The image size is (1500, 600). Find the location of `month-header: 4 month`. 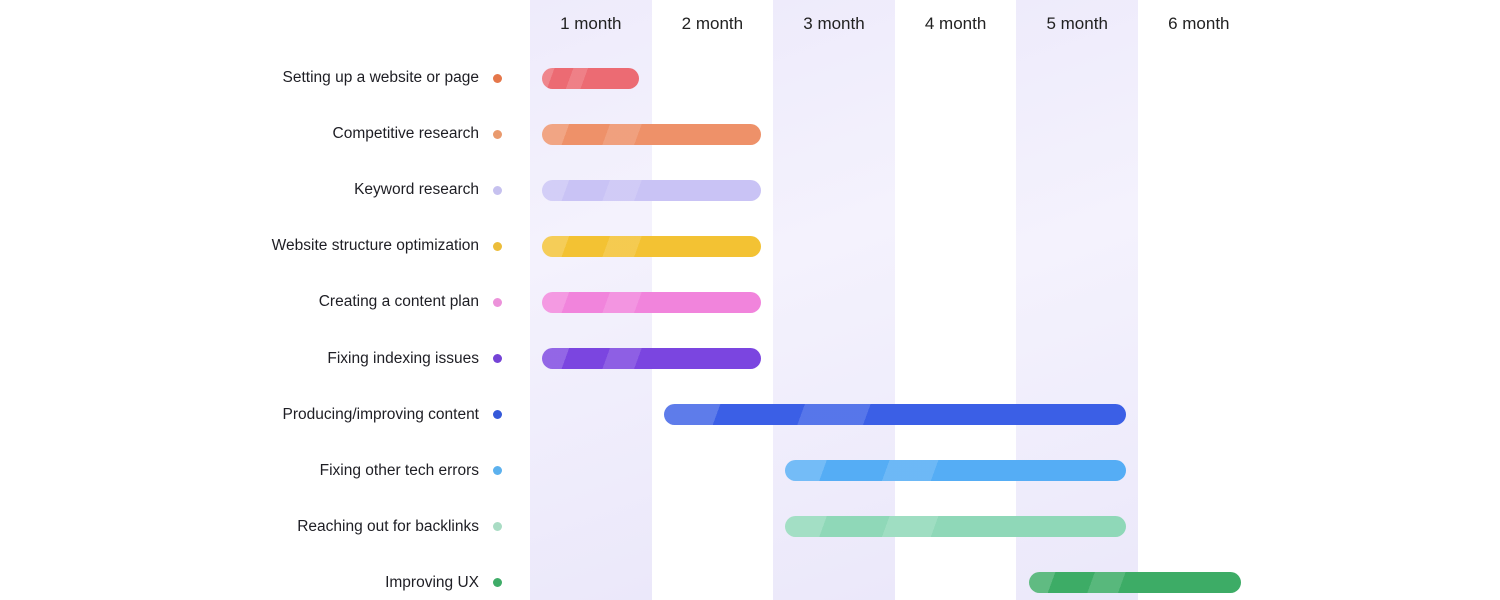

month-header: 4 month is located at coordinates (955, 23).